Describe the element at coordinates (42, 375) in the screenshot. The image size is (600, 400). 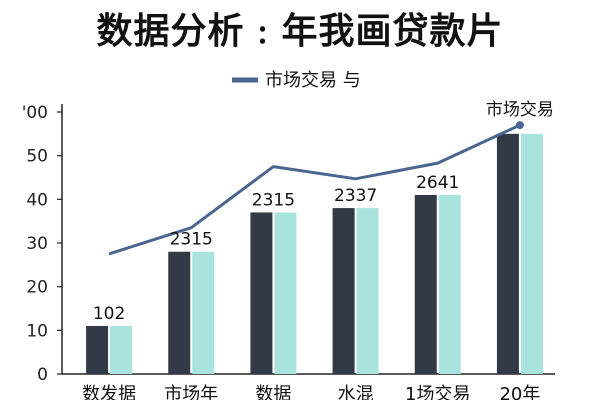
I see `y-tick-label: 0` at that location.